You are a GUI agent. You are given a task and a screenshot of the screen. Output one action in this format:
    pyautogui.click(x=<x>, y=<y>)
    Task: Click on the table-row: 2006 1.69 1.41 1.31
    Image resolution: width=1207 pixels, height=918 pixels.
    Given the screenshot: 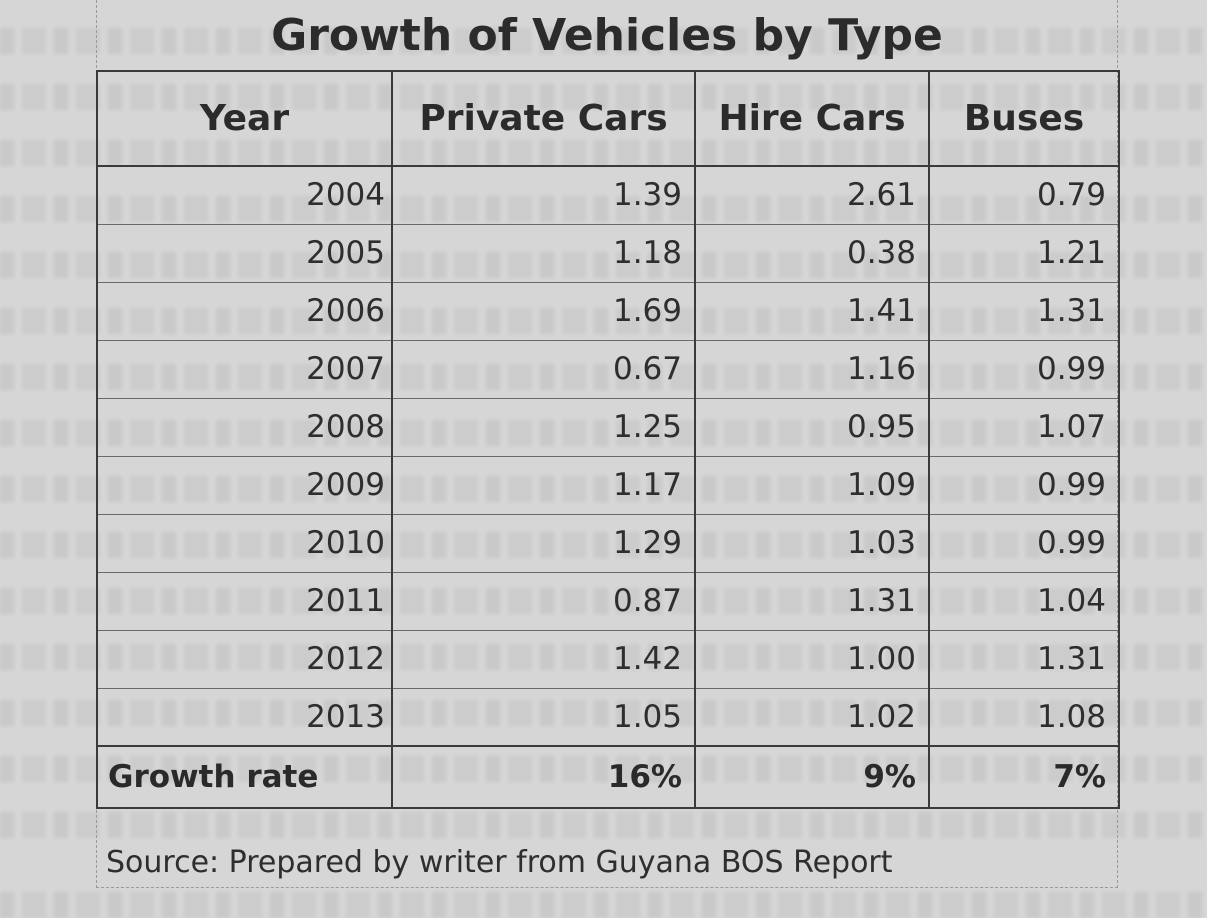 What is the action you would take?
    pyautogui.click(x=608, y=311)
    